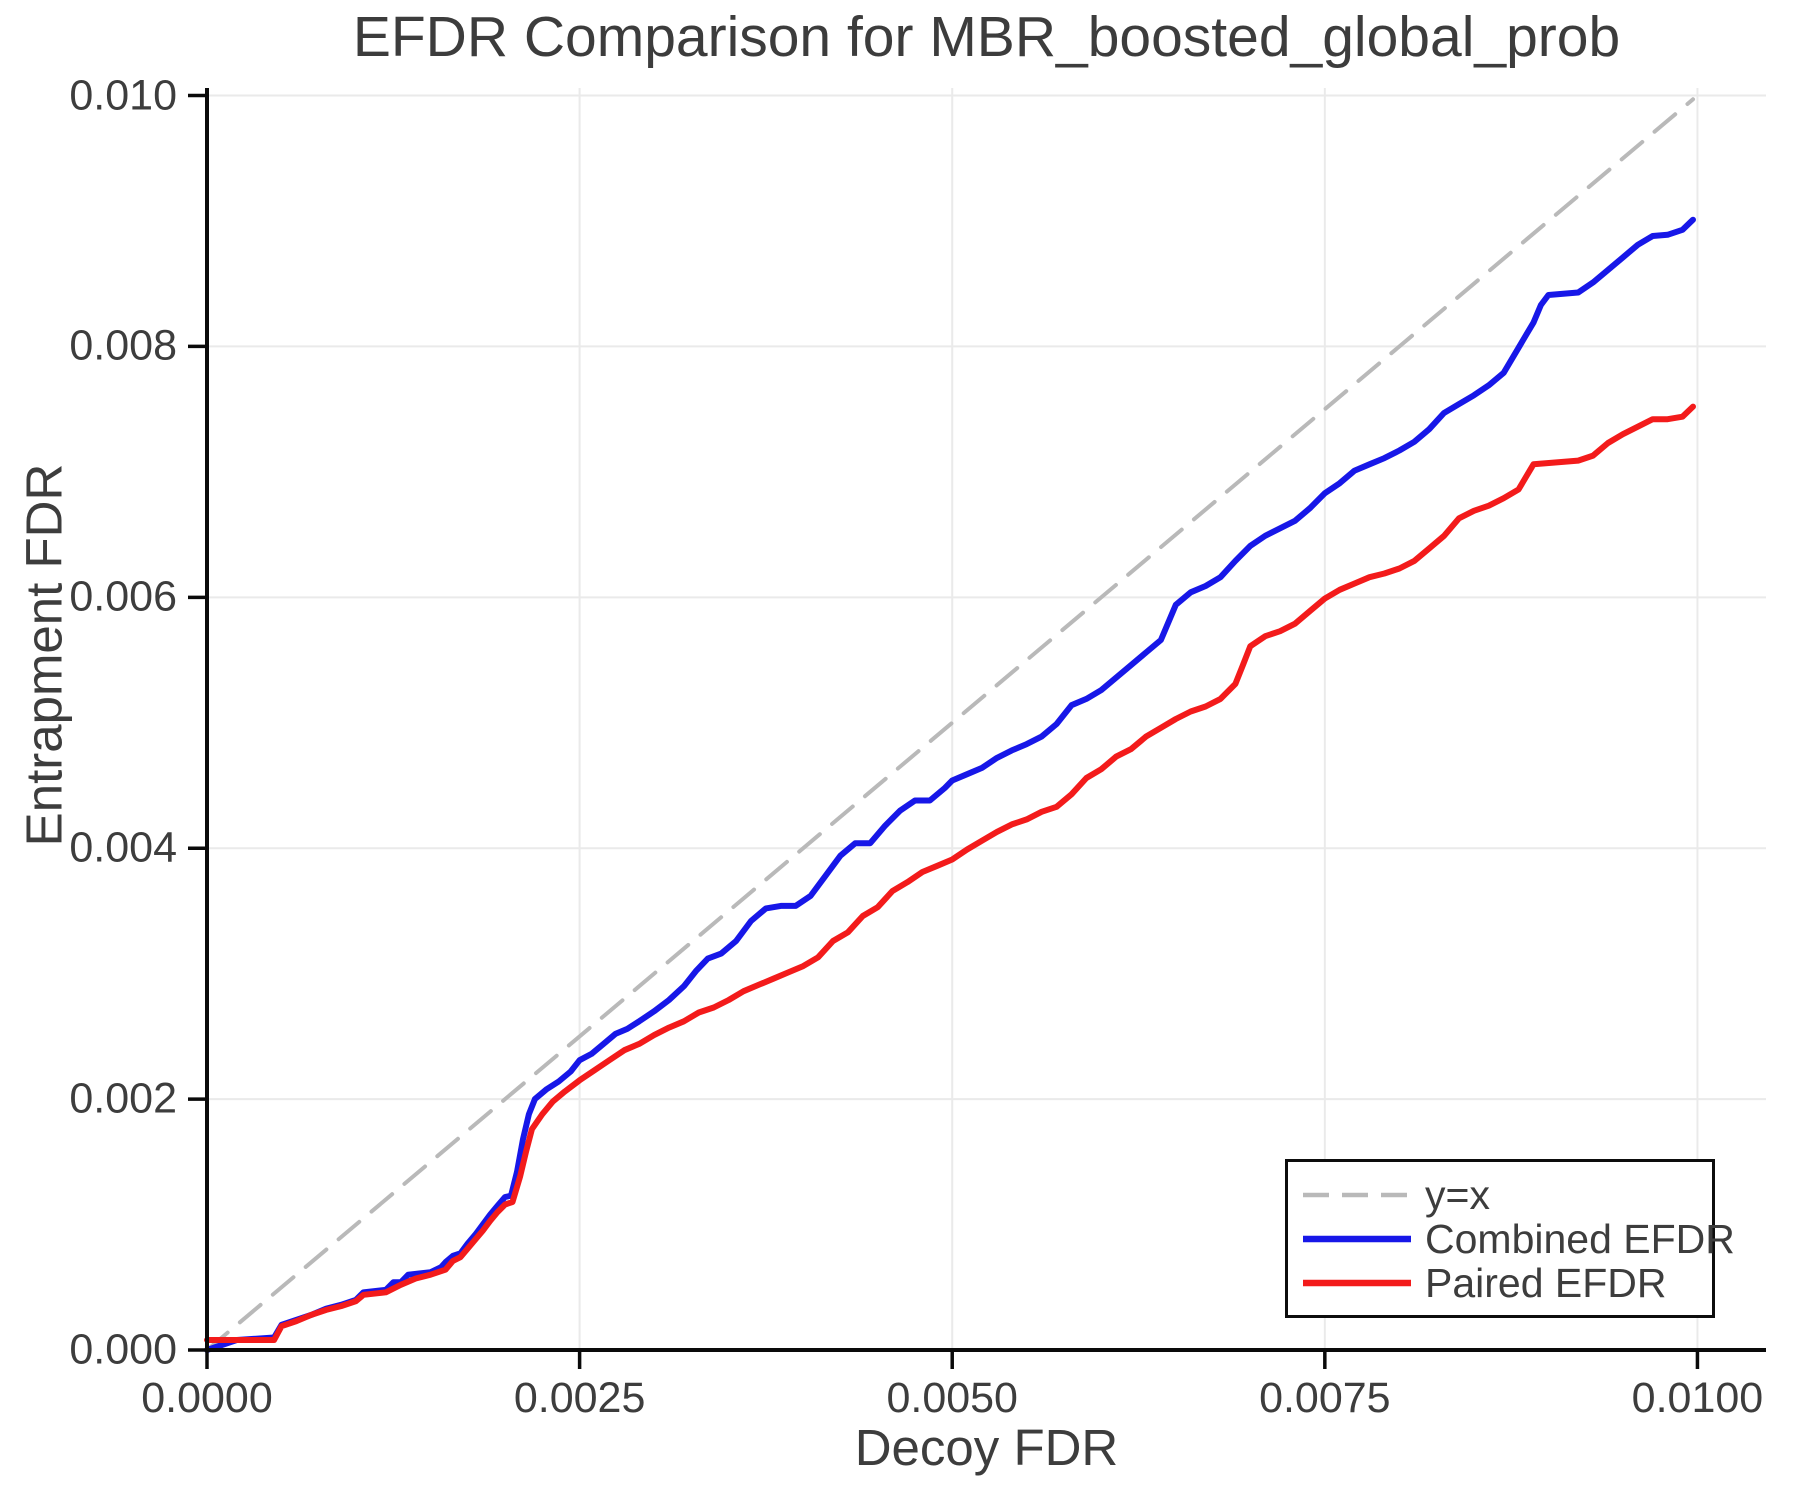 This screenshot has width=1800, height=1500. What do you see at coordinates (1546, 1282) in the screenshot?
I see `legend-item-label: Paired EFDR` at bounding box center [1546, 1282].